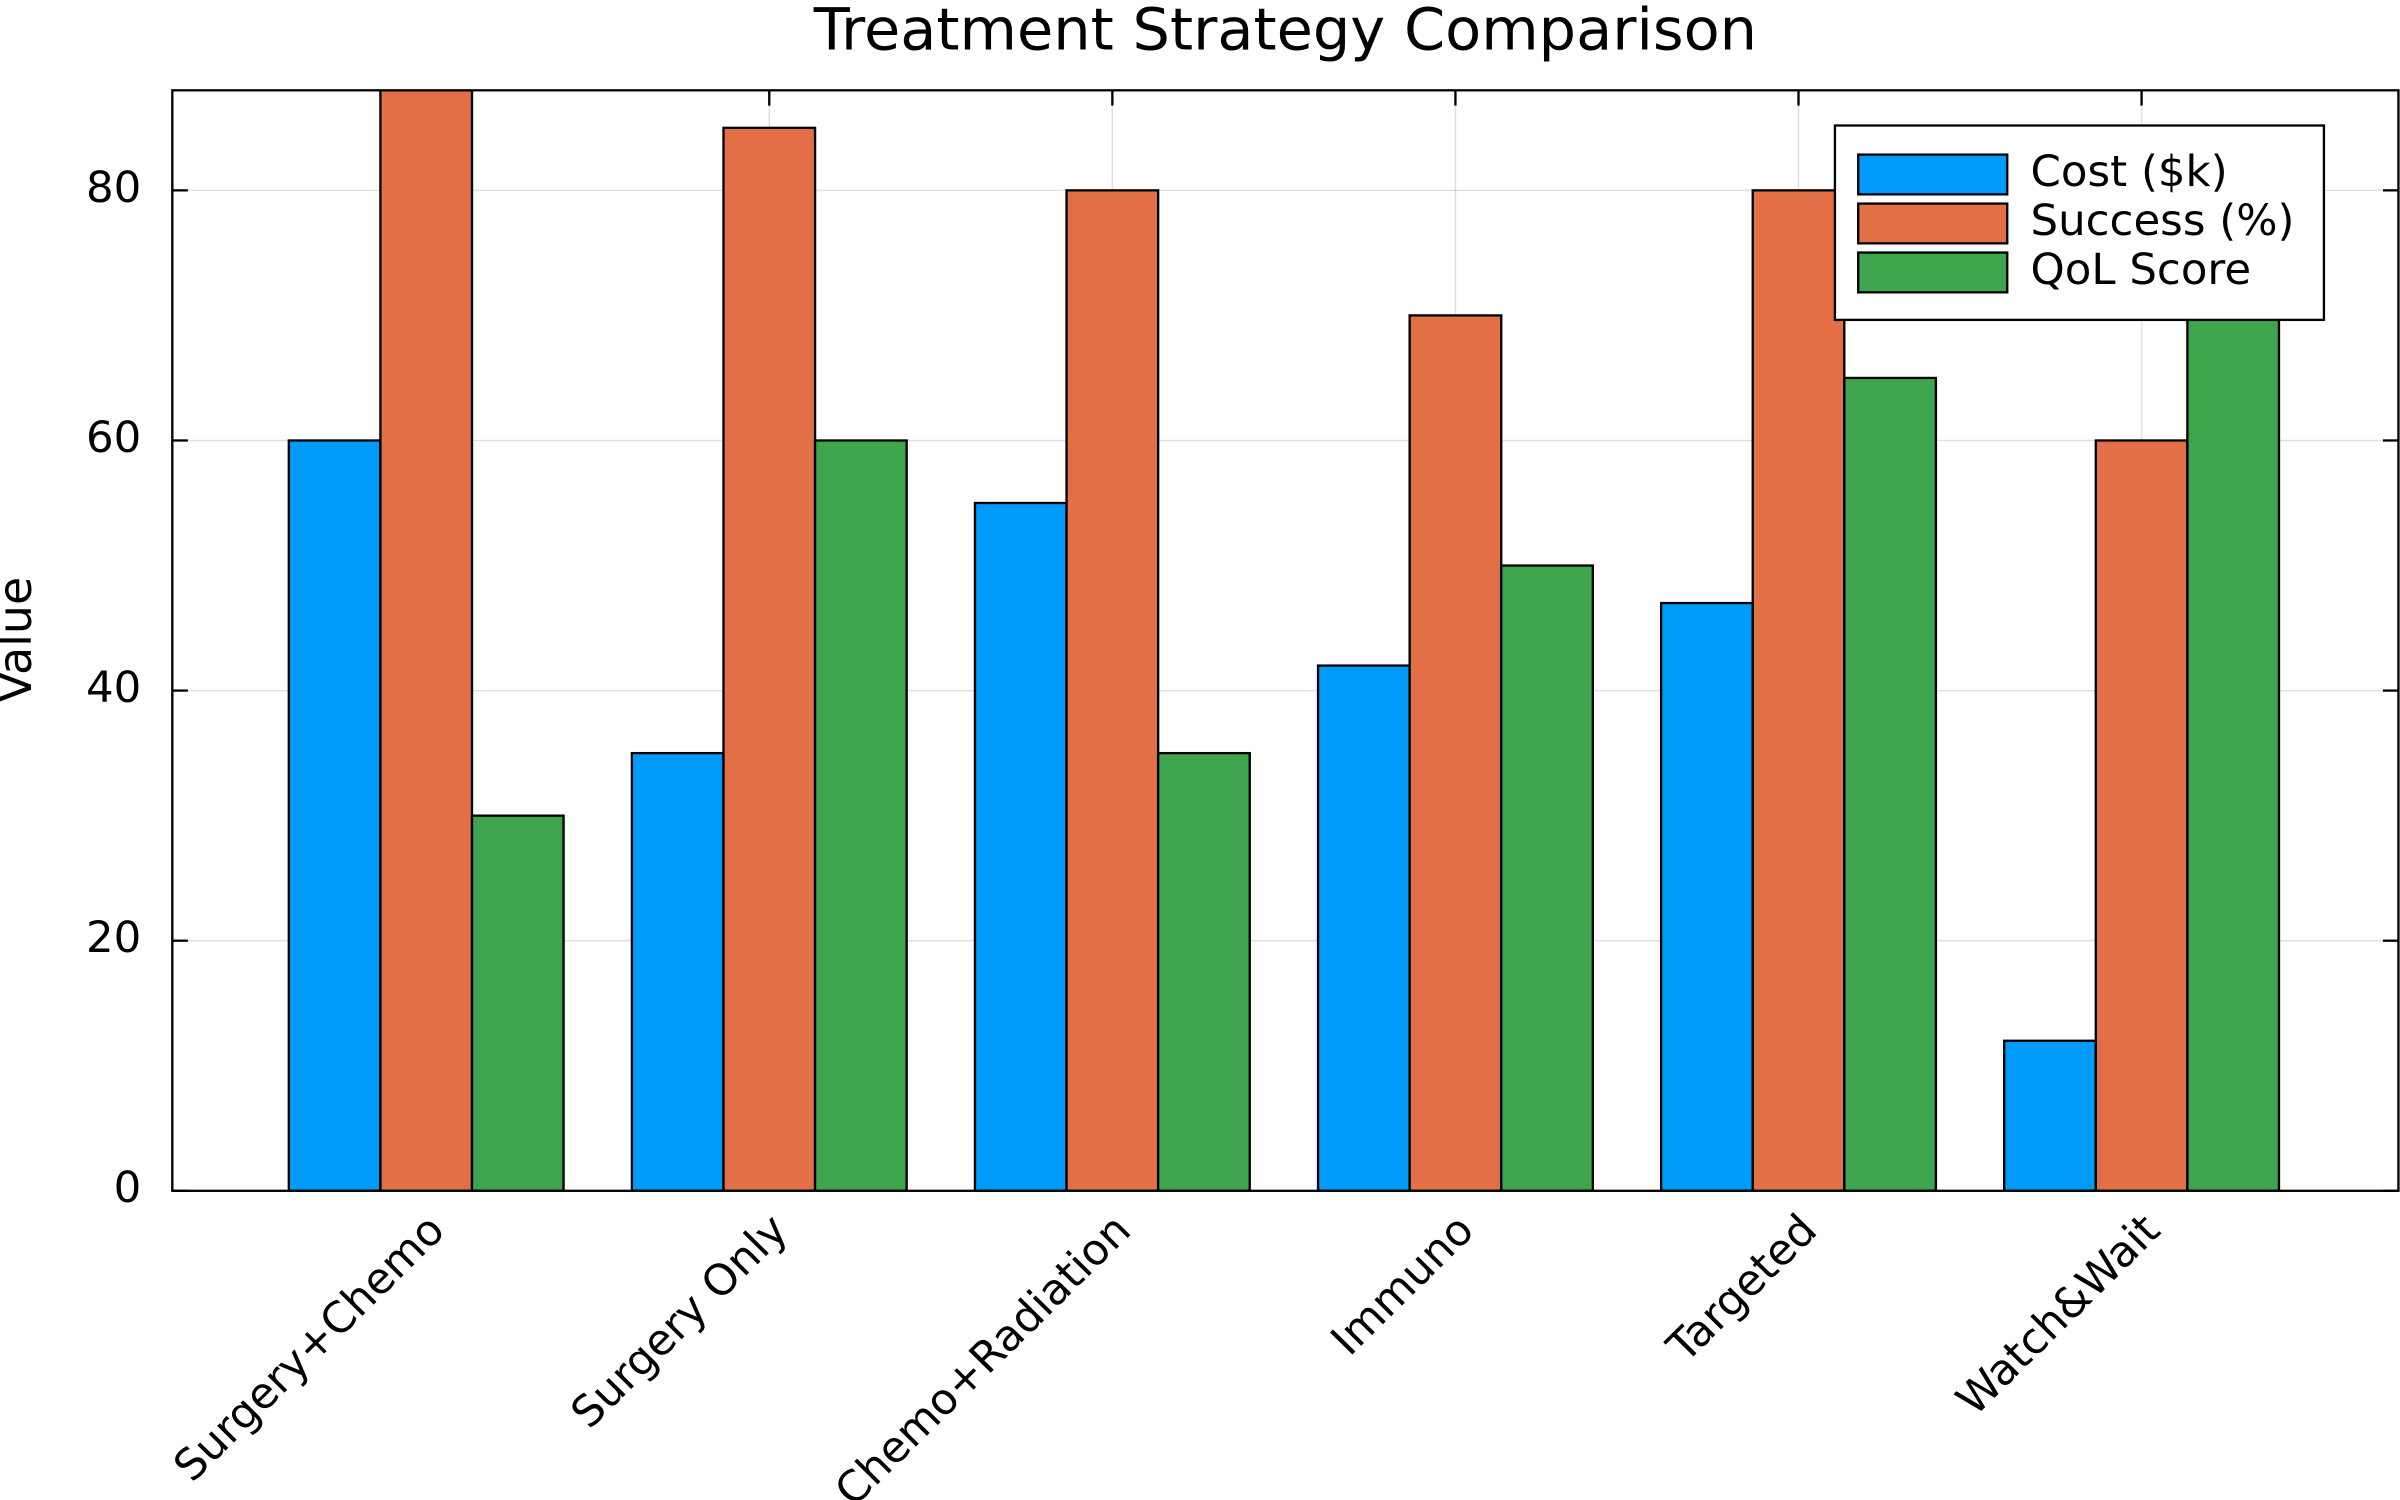  Describe the element at coordinates (2163, 221) in the screenshot. I see `legend-label: Success (%)` at that location.